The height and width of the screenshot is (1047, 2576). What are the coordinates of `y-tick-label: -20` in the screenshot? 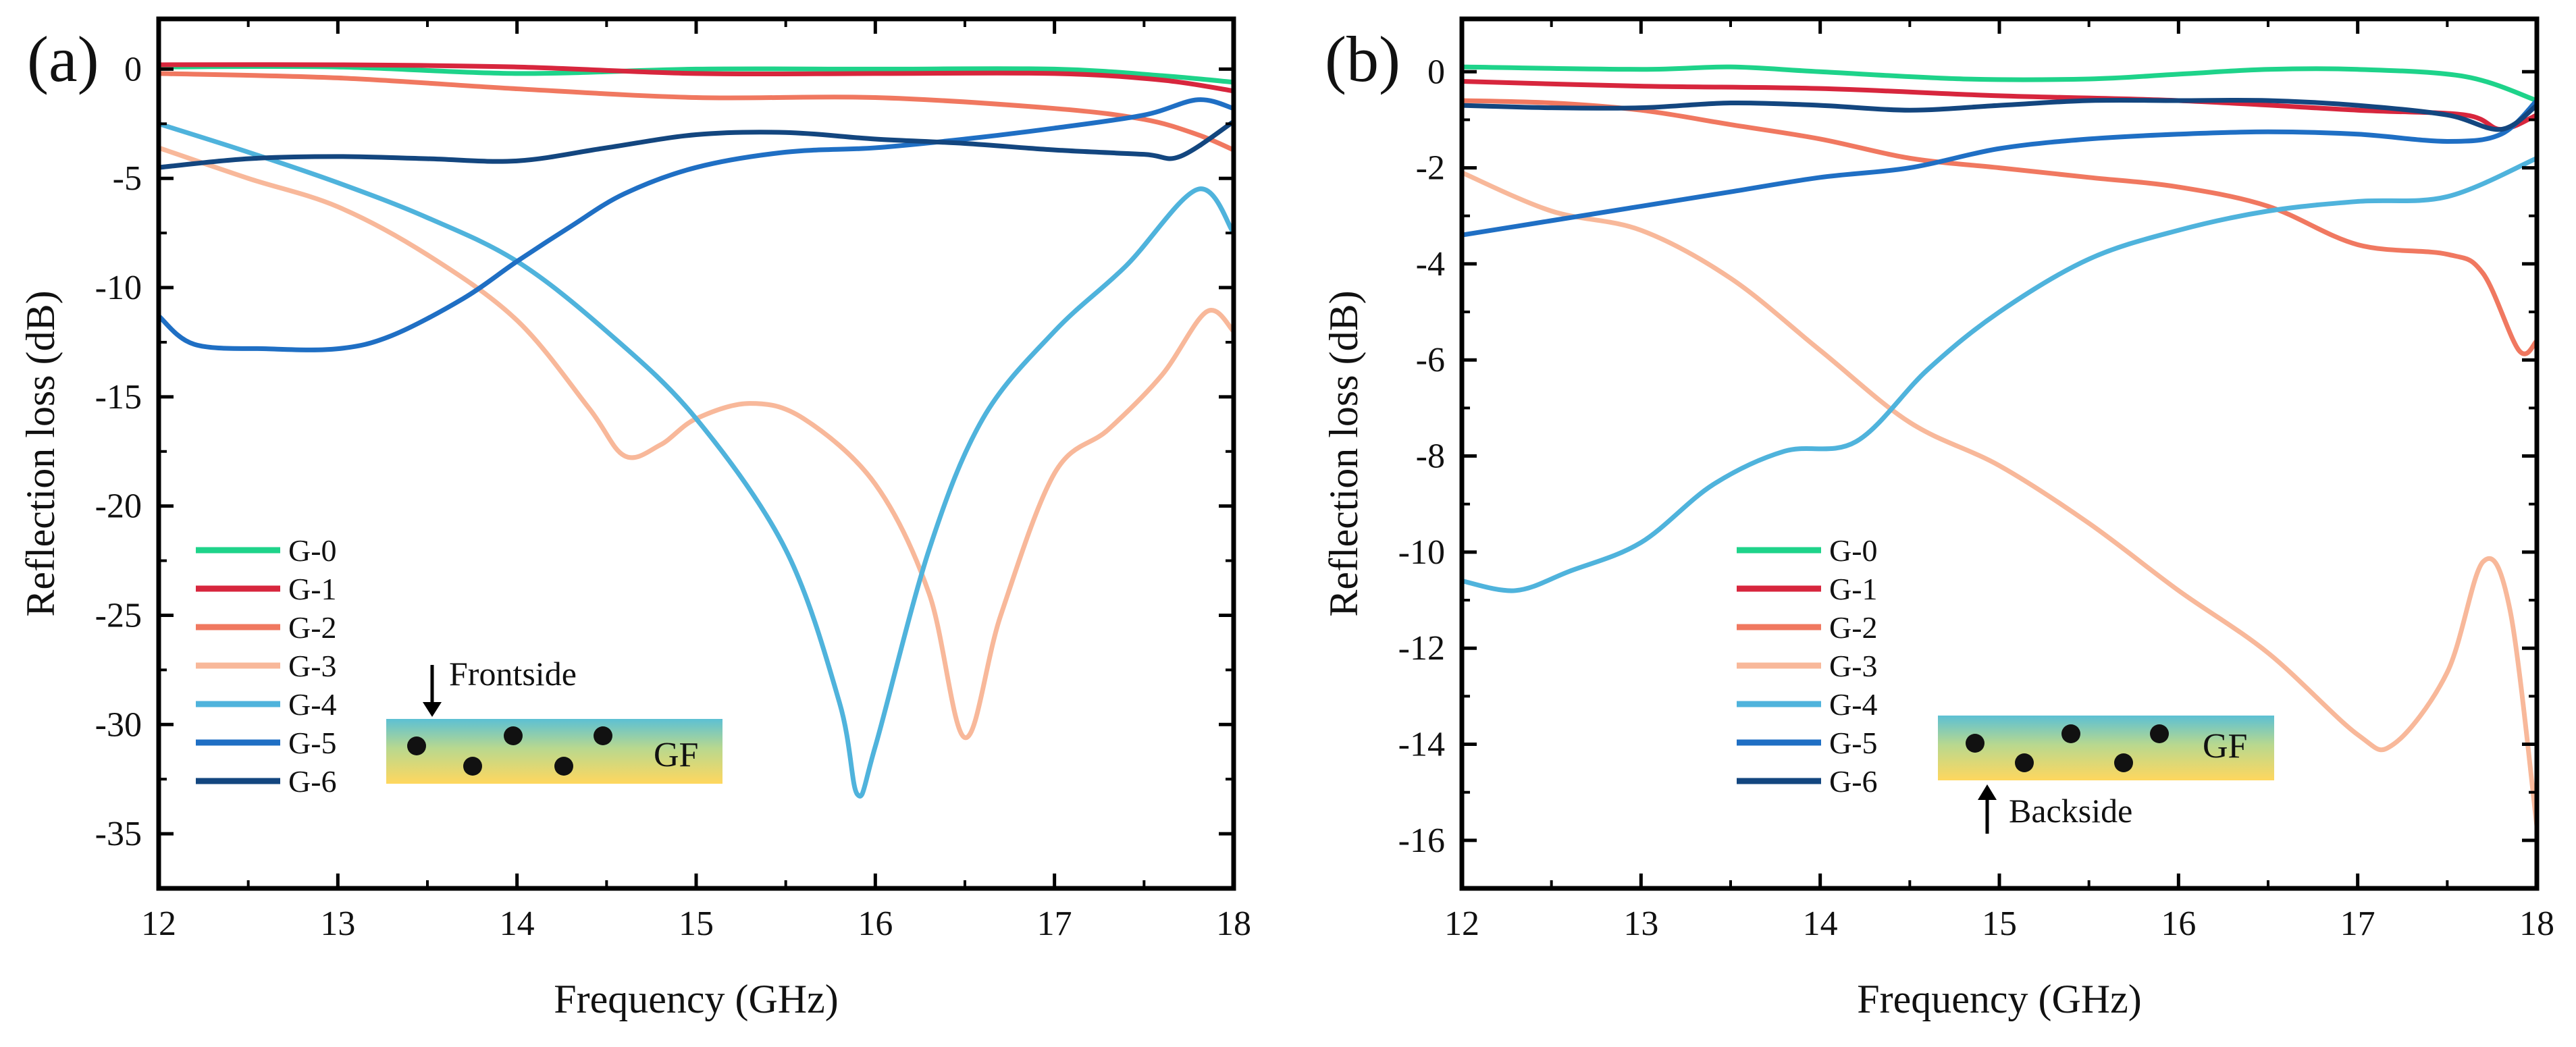 It's located at (118, 506).